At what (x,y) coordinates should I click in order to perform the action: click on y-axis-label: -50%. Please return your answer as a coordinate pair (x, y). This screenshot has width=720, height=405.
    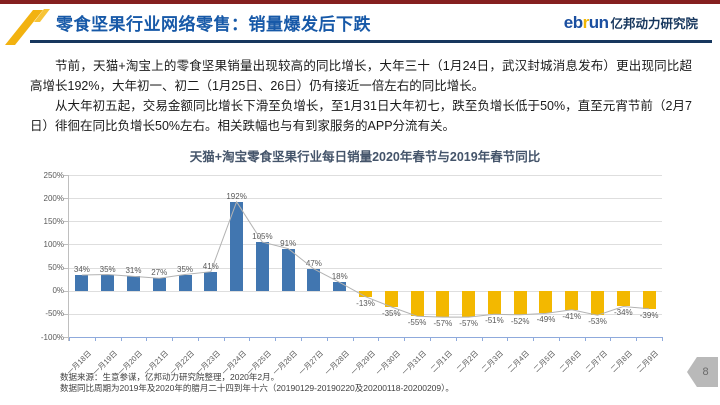
    Looking at the image, I should click on (54, 314).